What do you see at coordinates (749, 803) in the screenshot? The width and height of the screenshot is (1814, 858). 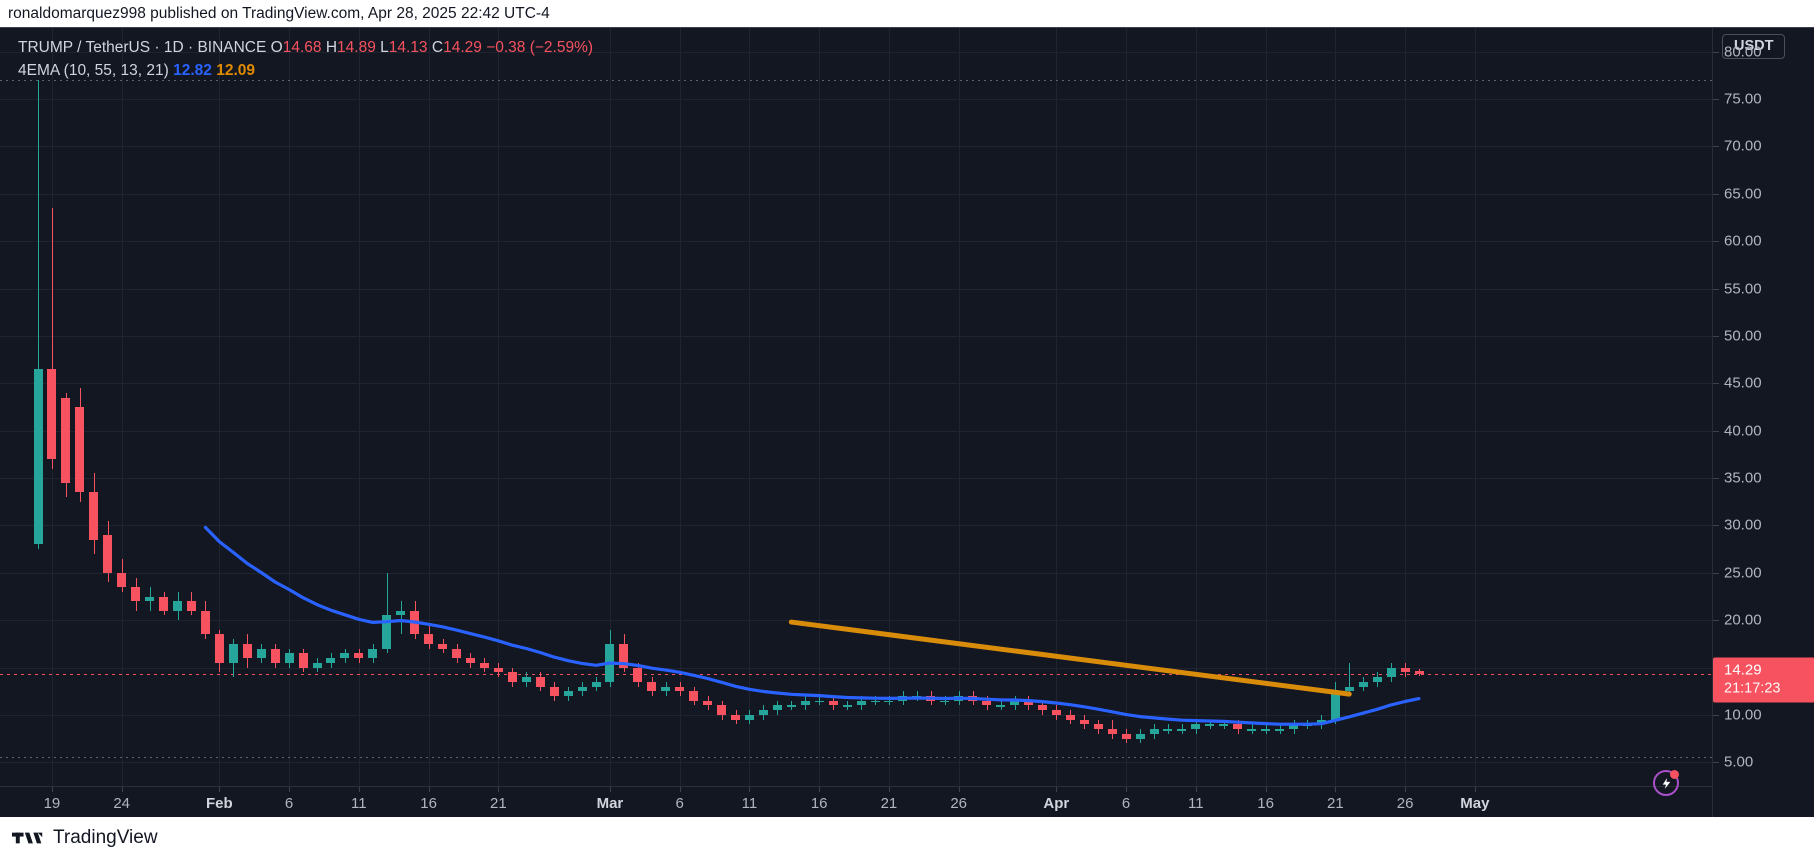 I see `time-axis-label: 11` at bounding box center [749, 803].